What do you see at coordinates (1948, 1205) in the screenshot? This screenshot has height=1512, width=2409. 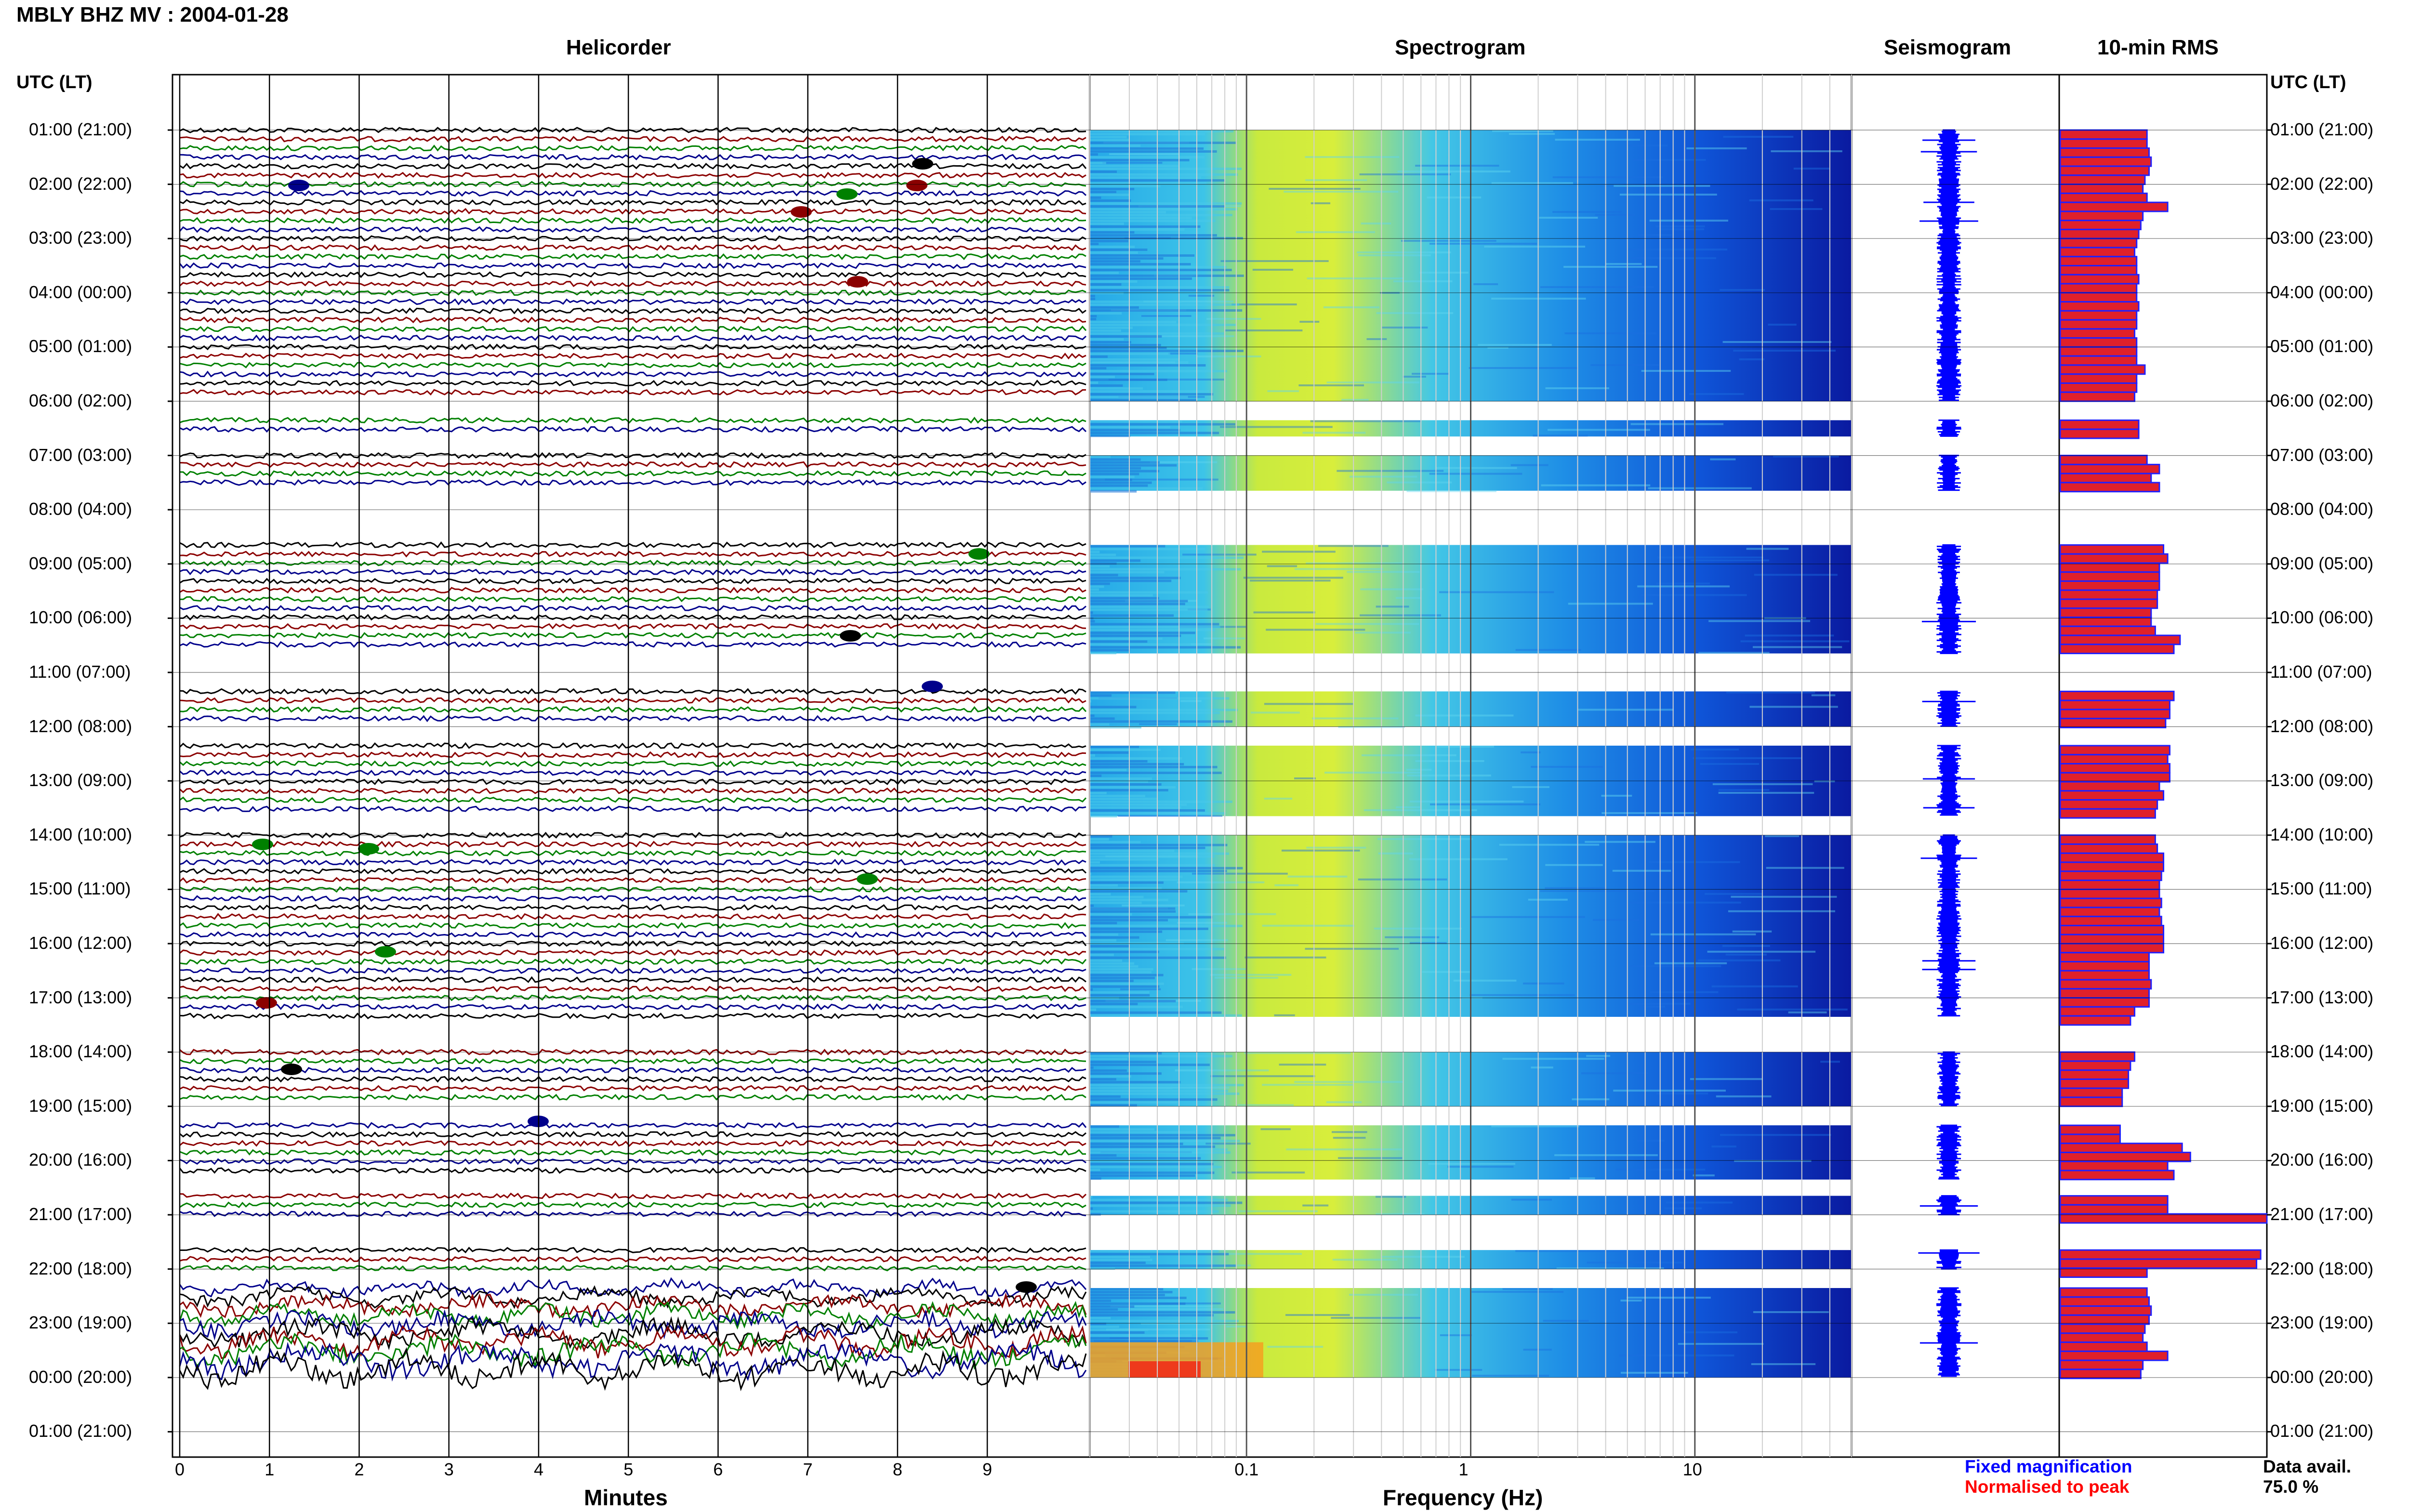 I see `seismogram-trace` at bounding box center [1948, 1205].